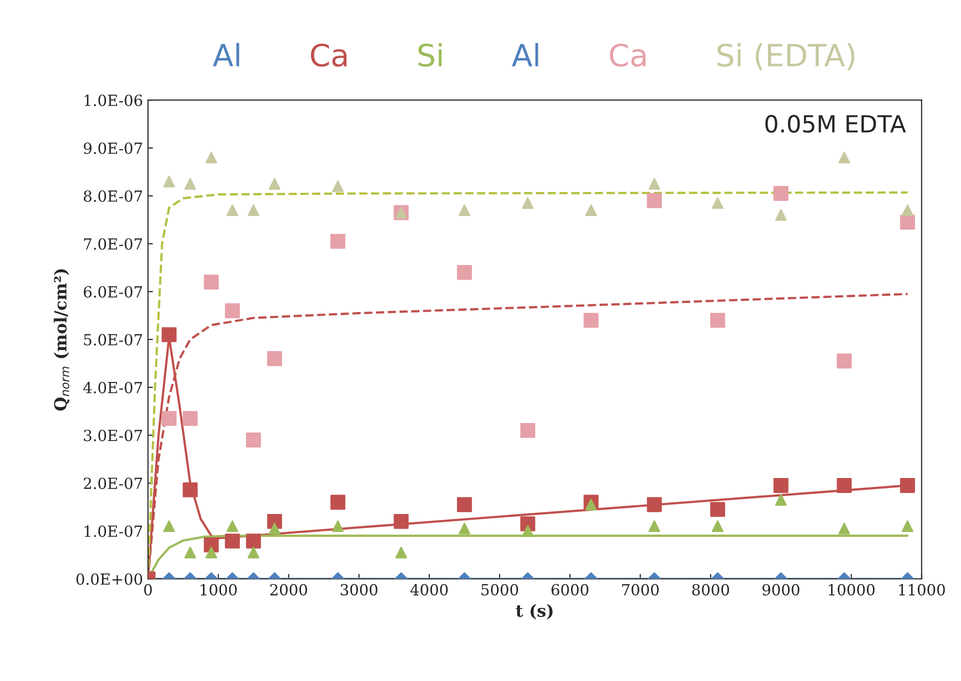  I want to click on x-tick-label: 0, so click(148, 590).